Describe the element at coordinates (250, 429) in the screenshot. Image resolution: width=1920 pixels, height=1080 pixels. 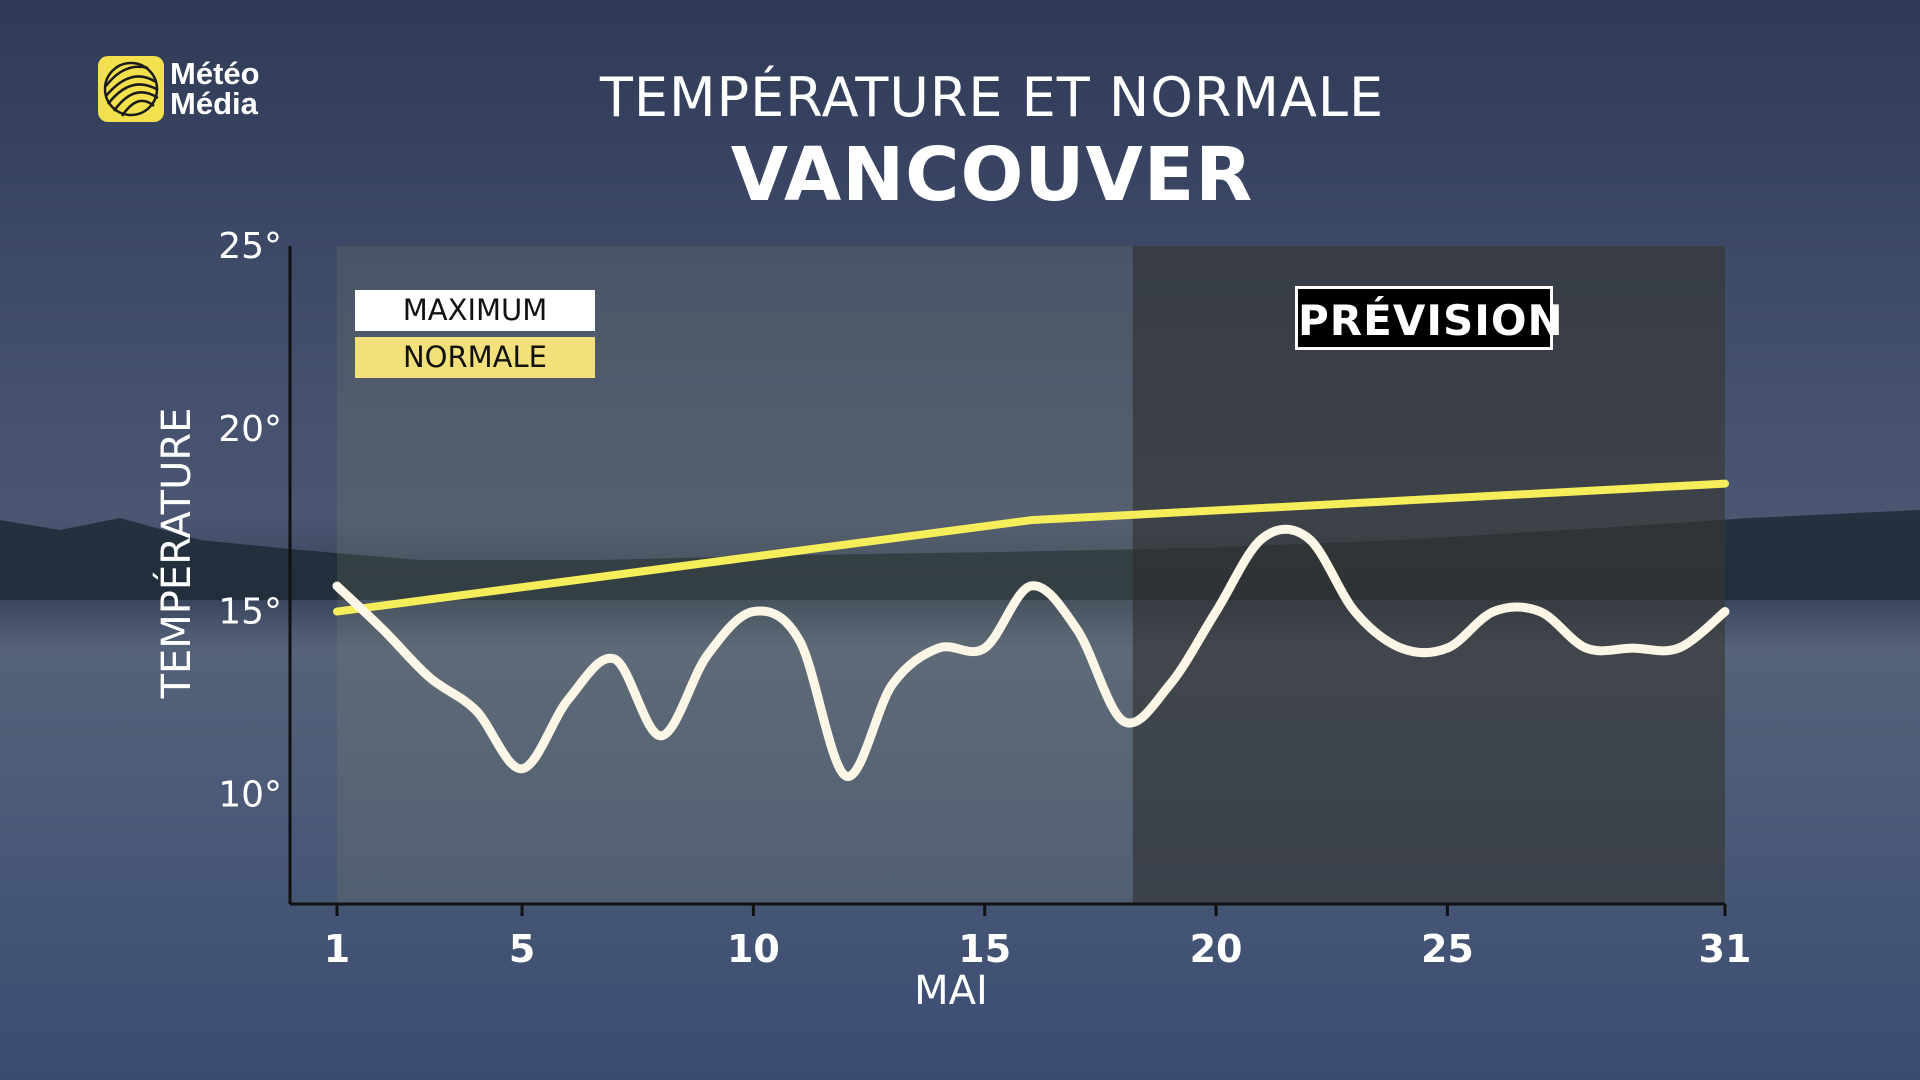
I see `y-tick-label: 20°` at that location.